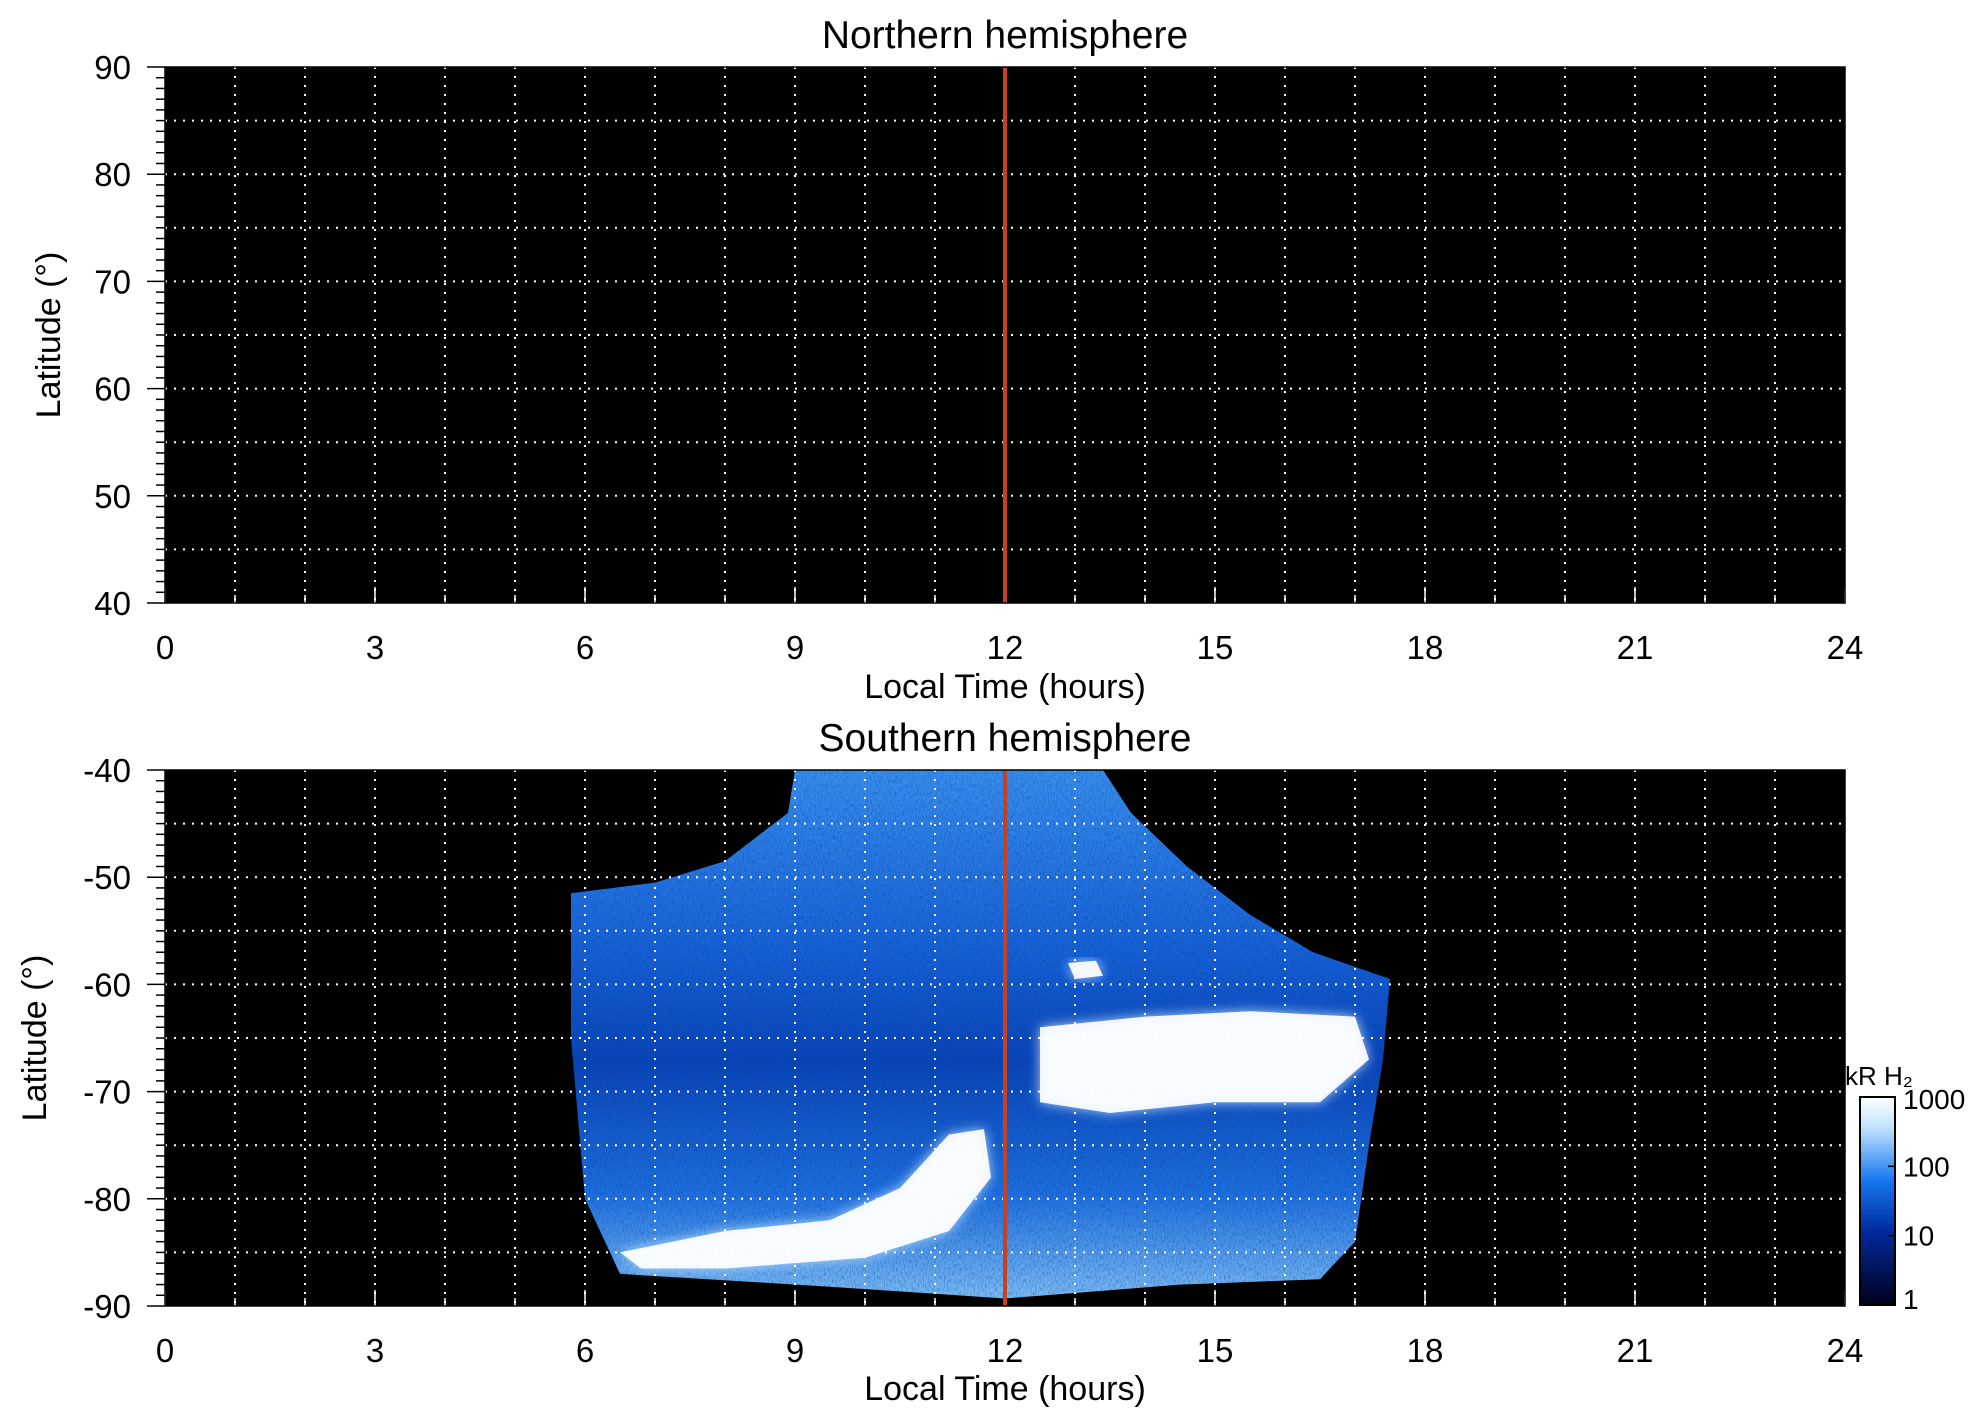 The height and width of the screenshot is (1423, 1983). I want to click on y-tick-label: -50, so click(107, 877).